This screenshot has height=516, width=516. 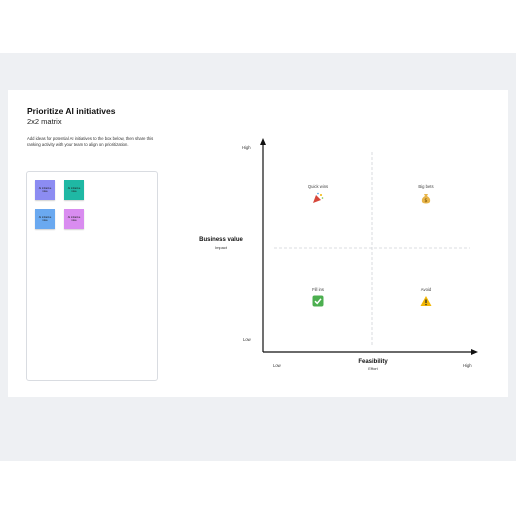 What do you see at coordinates (246, 147) in the screenshot?
I see `y-axis-high-label: High` at bounding box center [246, 147].